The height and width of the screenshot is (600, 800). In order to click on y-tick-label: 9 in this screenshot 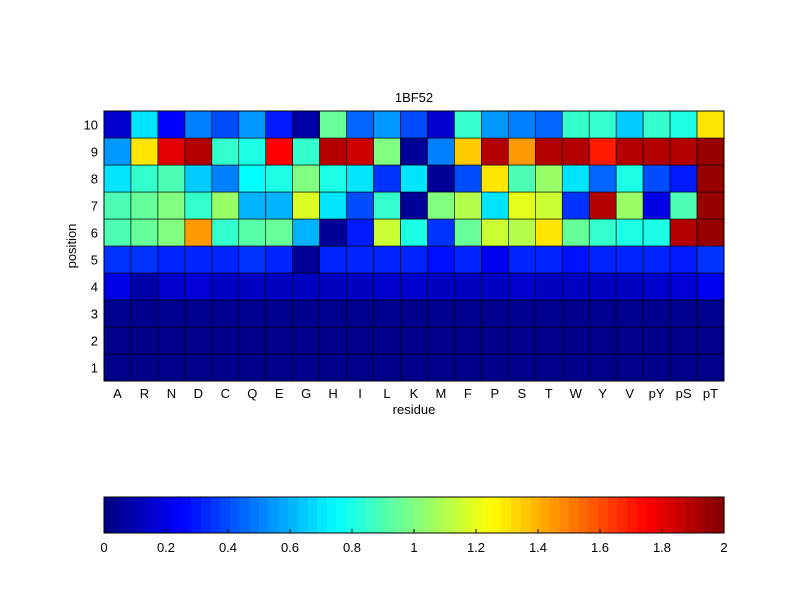, I will do `click(94, 152)`.